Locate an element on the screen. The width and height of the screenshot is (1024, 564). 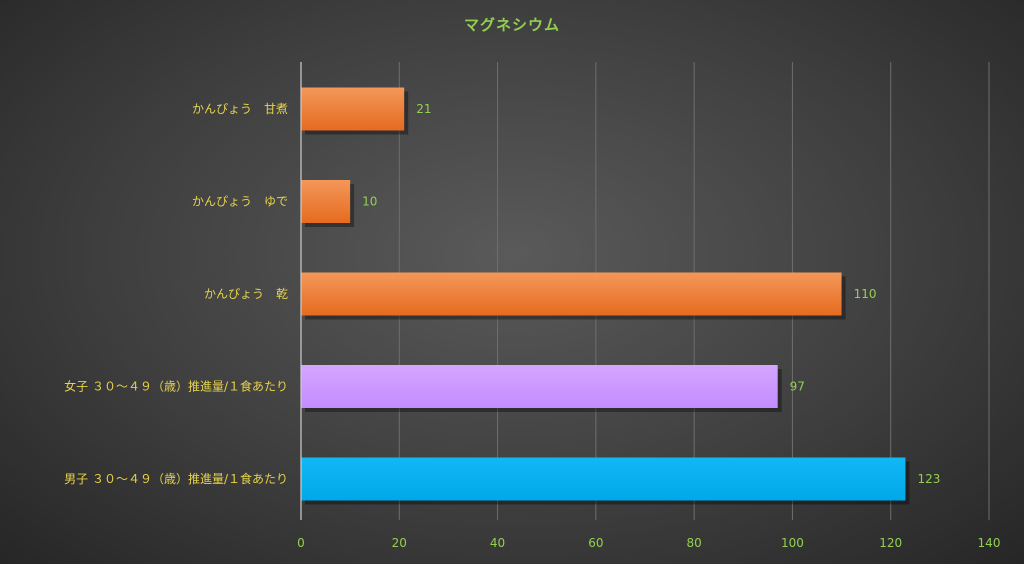
x-tick-label: 80 is located at coordinates (694, 543).